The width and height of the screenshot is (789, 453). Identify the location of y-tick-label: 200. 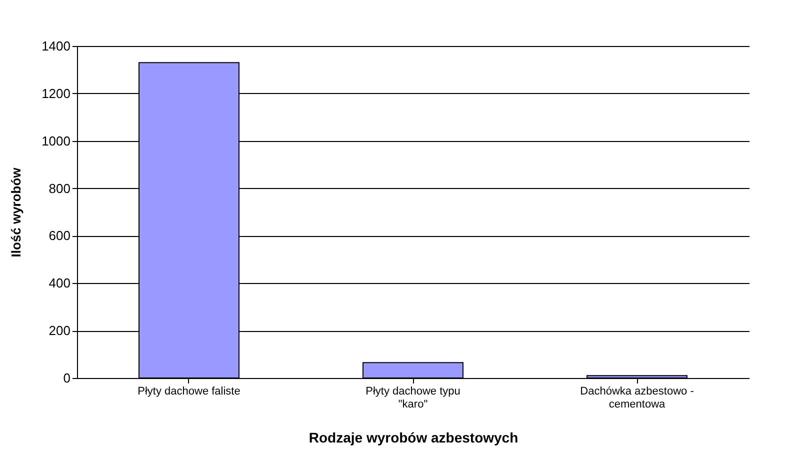
(59, 330).